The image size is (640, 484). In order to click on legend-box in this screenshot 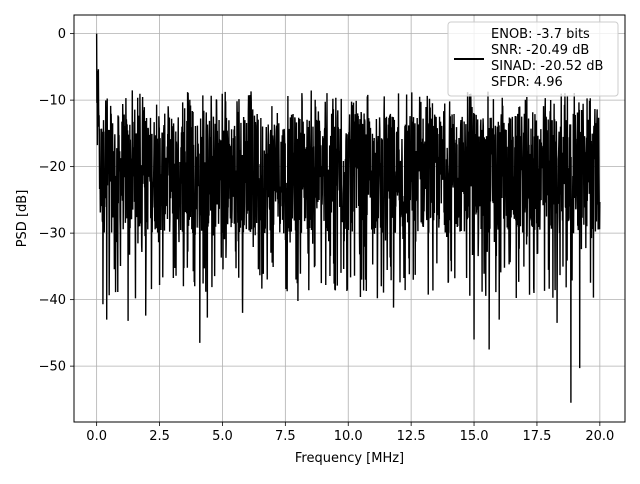, I will do `click(533, 59)`.